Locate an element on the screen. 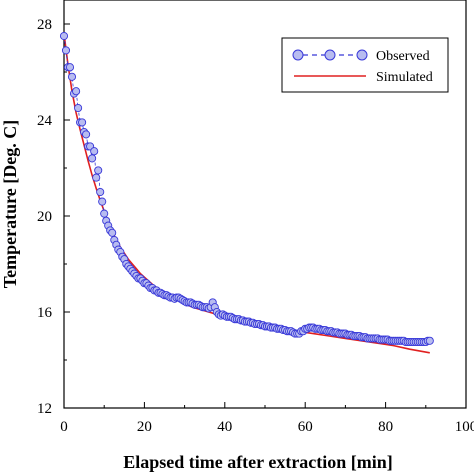 This screenshot has width=474, height=474. x-tick-label: 0 is located at coordinates (64, 427).